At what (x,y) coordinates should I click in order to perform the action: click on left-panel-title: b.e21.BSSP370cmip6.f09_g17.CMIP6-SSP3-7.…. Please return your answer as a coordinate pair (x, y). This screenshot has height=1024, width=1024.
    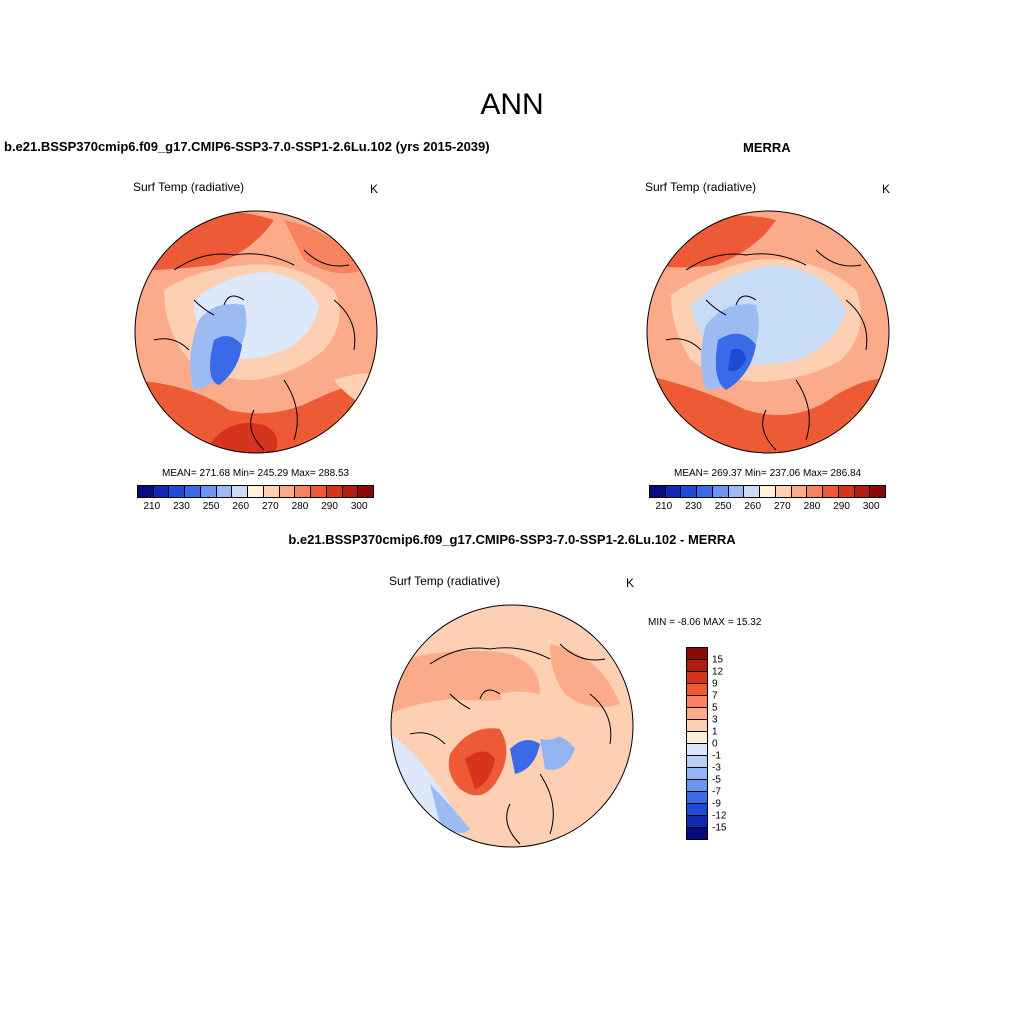
    Looking at the image, I should click on (247, 146).